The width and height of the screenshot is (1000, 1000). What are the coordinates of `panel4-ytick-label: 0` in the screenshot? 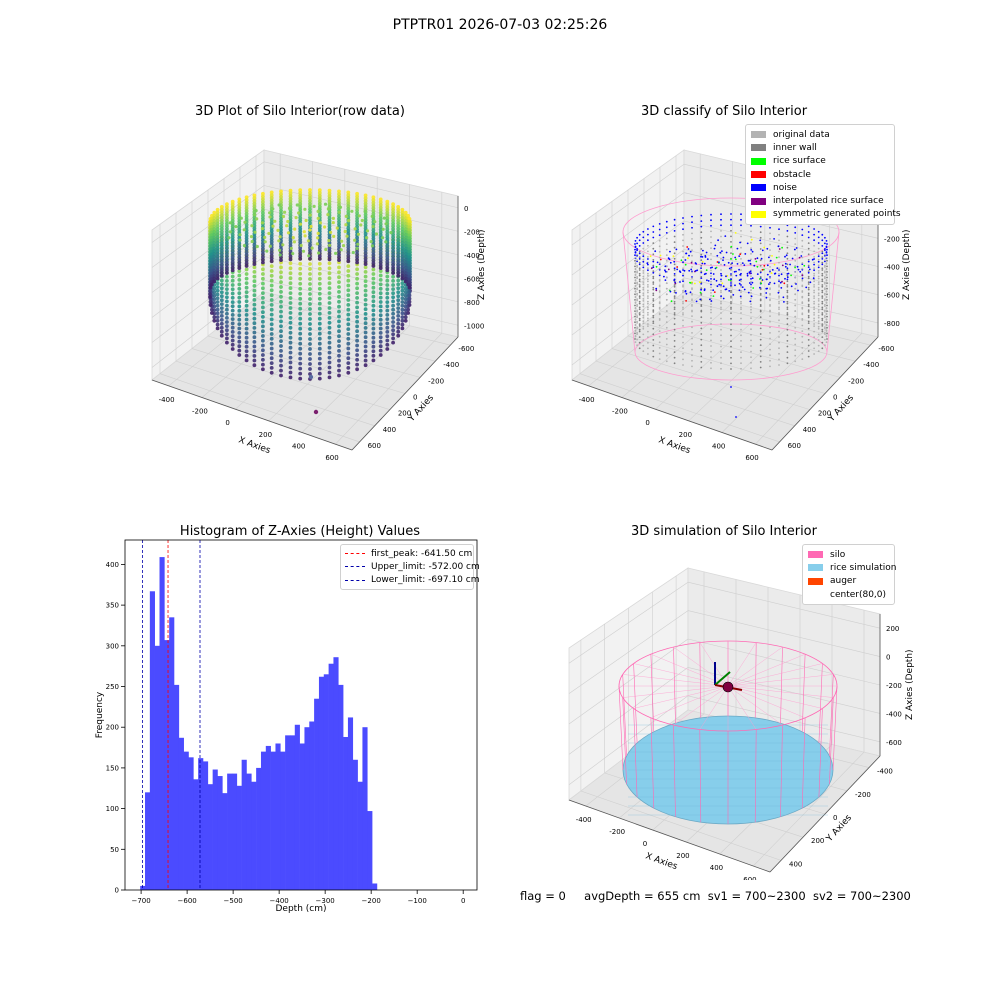 It's located at (835, 818).